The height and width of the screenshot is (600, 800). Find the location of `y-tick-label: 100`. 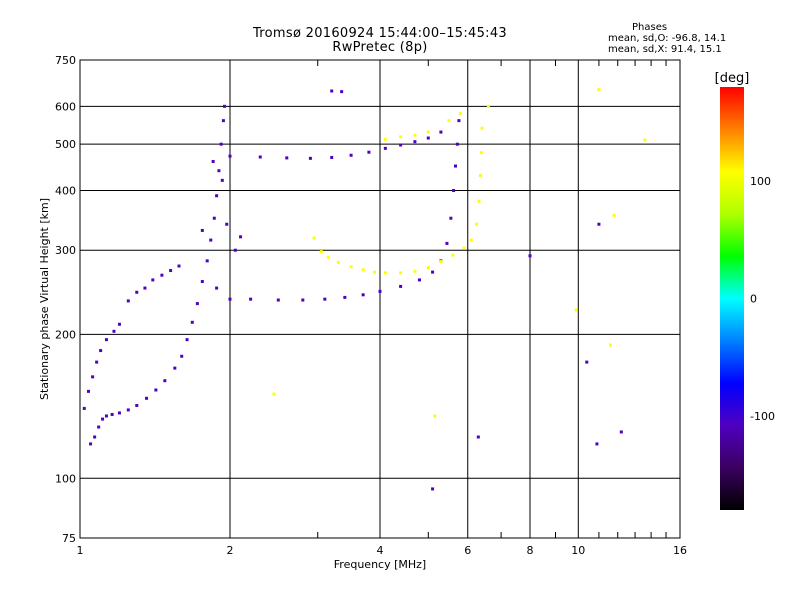

y-tick-label: 100 is located at coordinates (65, 478).